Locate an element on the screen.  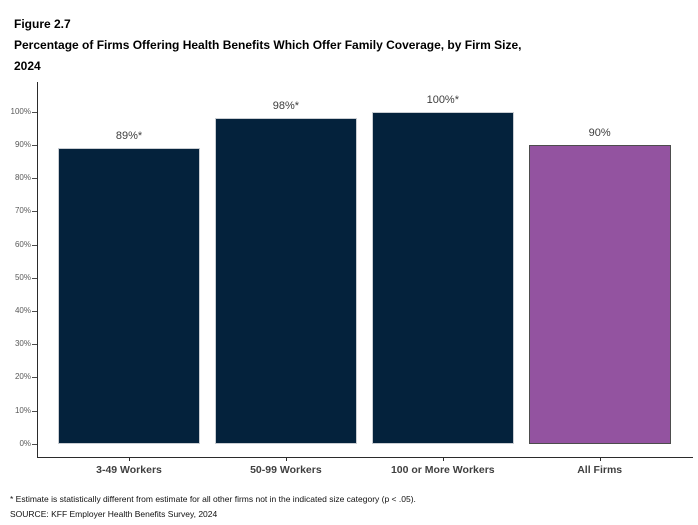
x-axis-line is located at coordinates (365, 457).